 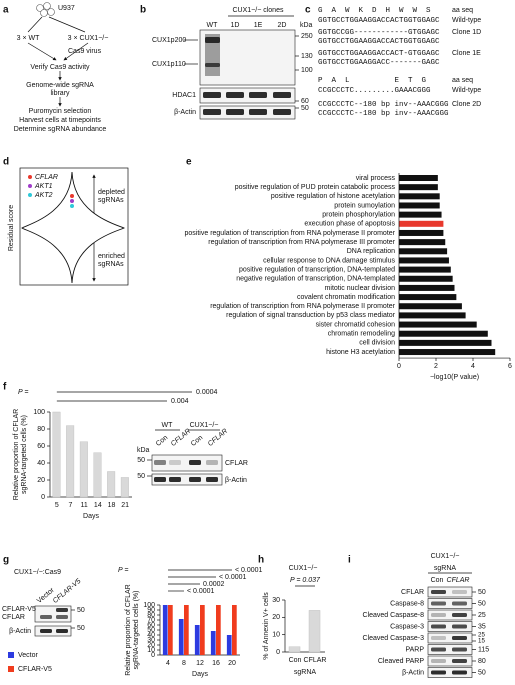 I want to click on group-label: 3 × CUX1−/−, so click(x=88, y=38).